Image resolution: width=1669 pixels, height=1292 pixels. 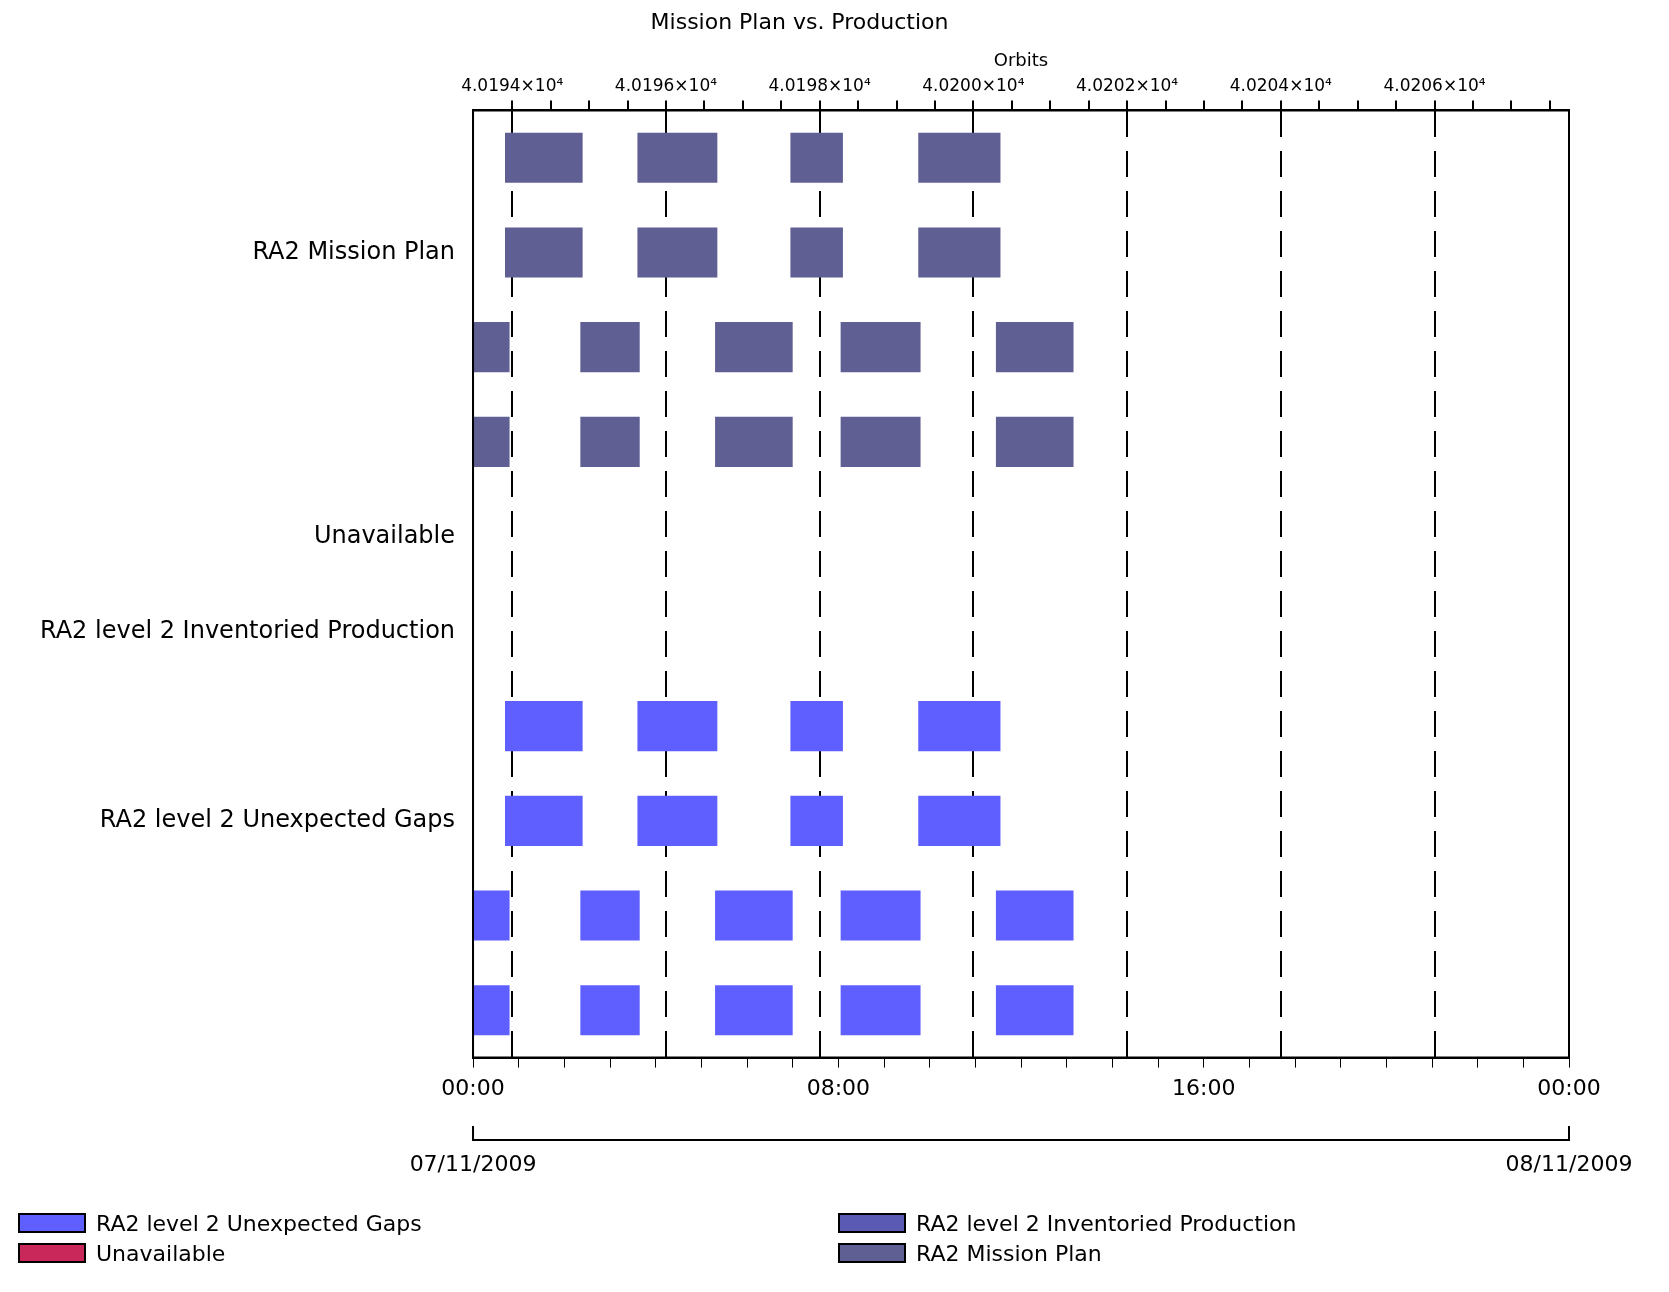 I want to click on x2-tick-label: 4.0200×10⁴, so click(x=973, y=84).